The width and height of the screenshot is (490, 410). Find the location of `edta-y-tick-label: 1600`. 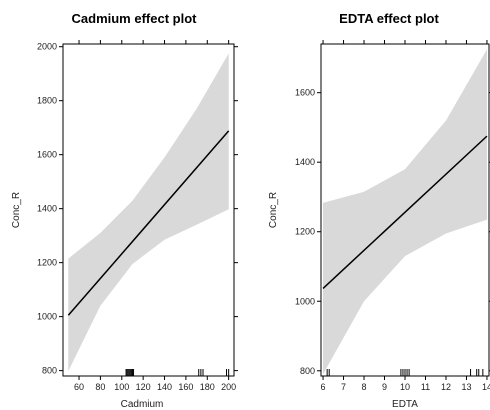

edta-y-tick-label: 1600 is located at coordinates (305, 93).